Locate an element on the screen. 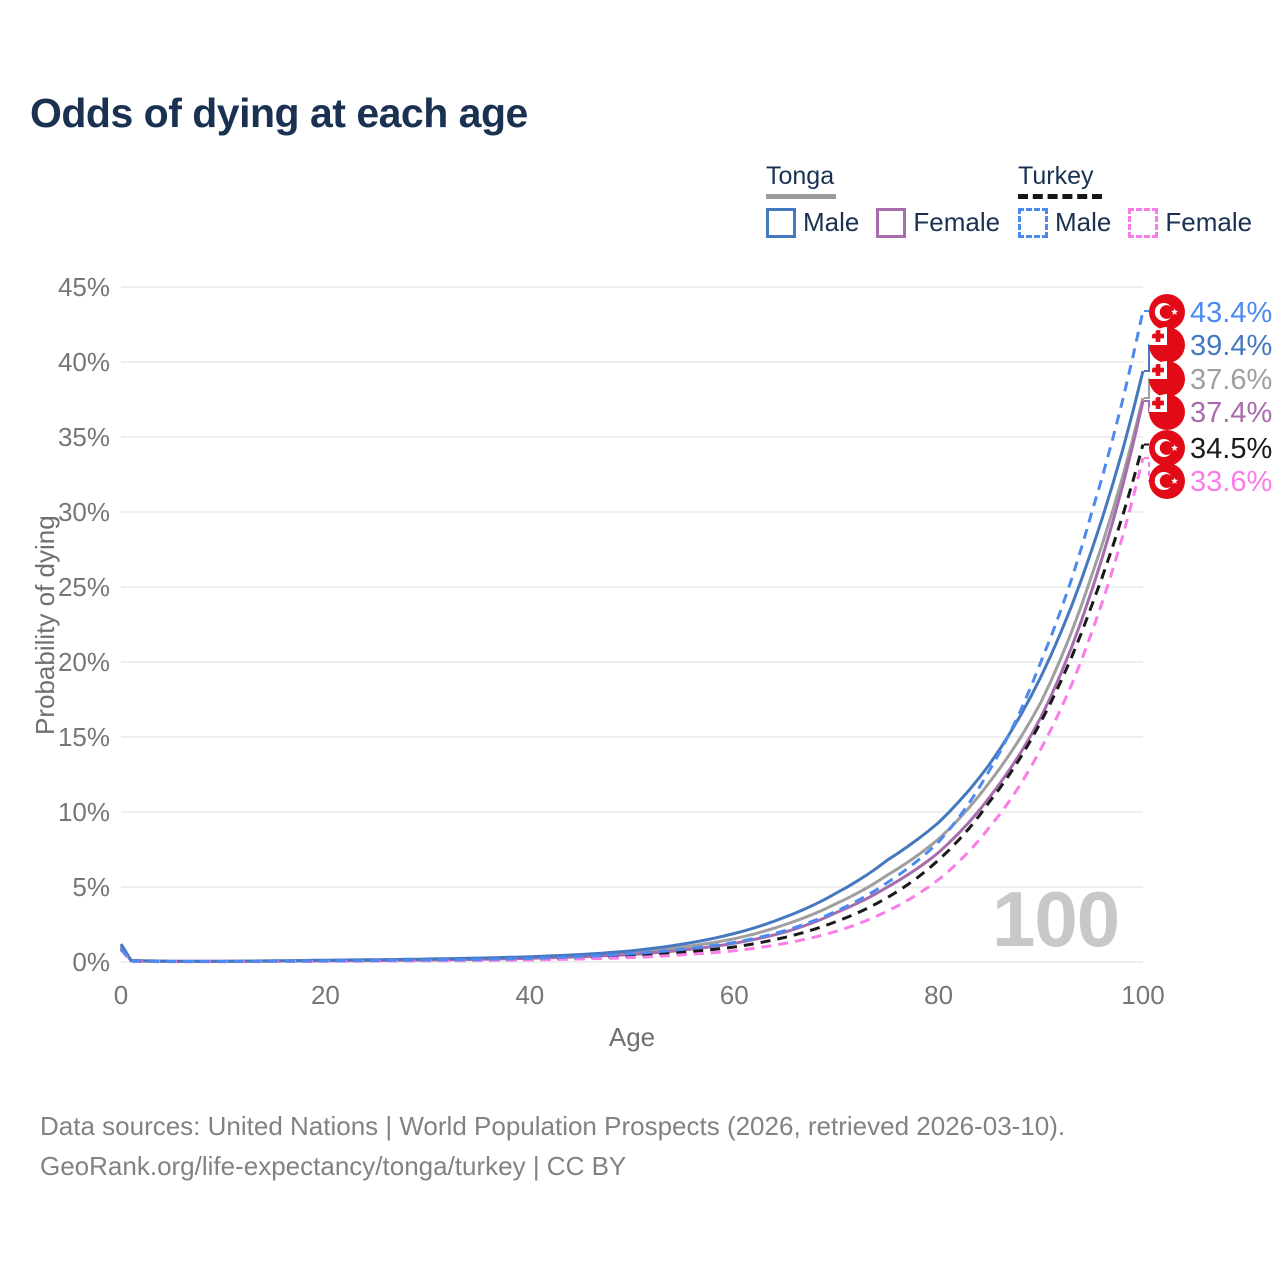 The width and height of the screenshot is (1280, 1280). end-value-label-turkey-male: 43.4% is located at coordinates (1231, 313).